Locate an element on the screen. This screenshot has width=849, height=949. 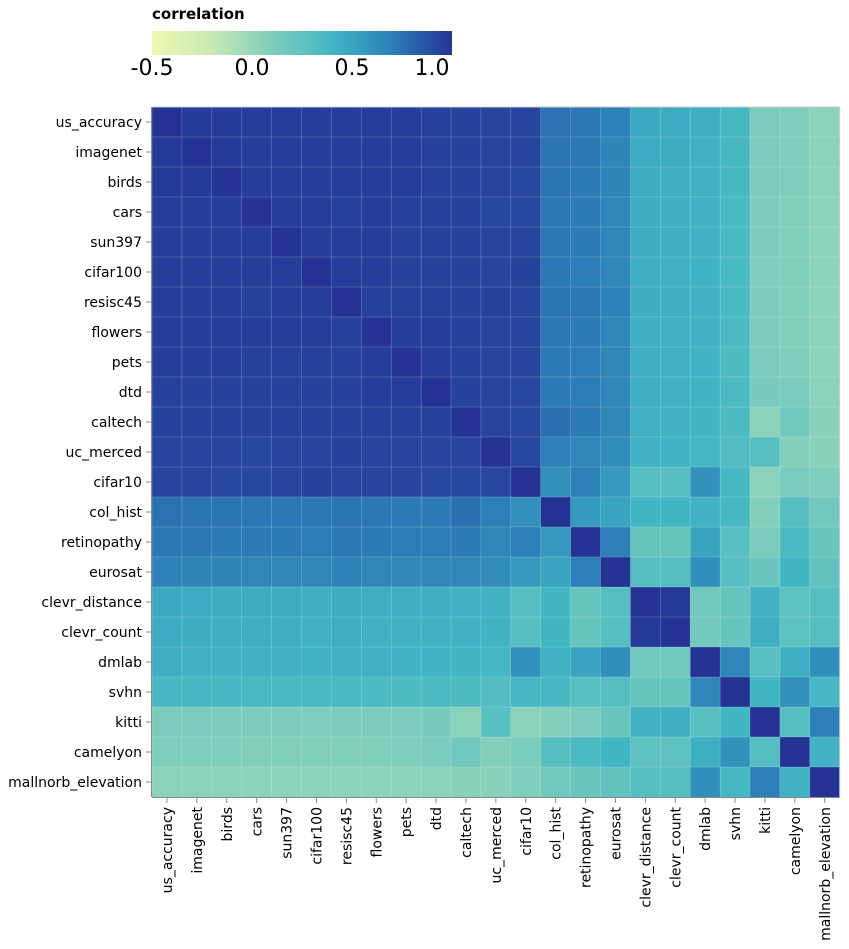
y-tick-label: mallnorb_elevation is located at coordinates (75, 783).